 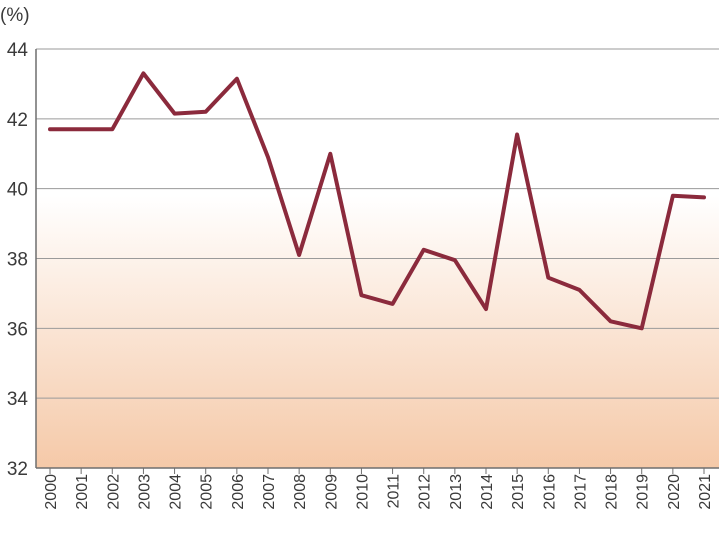 I want to click on x-tick-label: 2002, so click(x=113, y=492).